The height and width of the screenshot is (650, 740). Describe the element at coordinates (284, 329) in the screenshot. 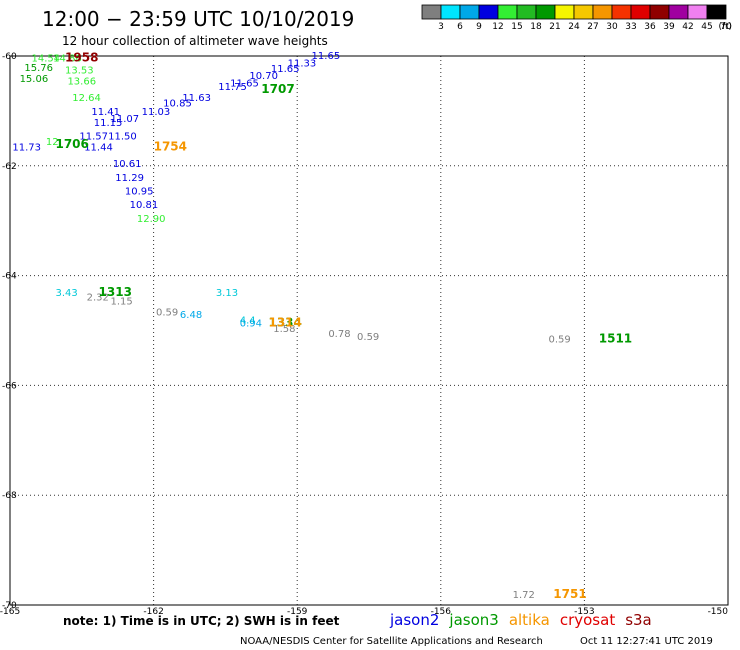

I see `swh-value-label: 1.58` at that location.